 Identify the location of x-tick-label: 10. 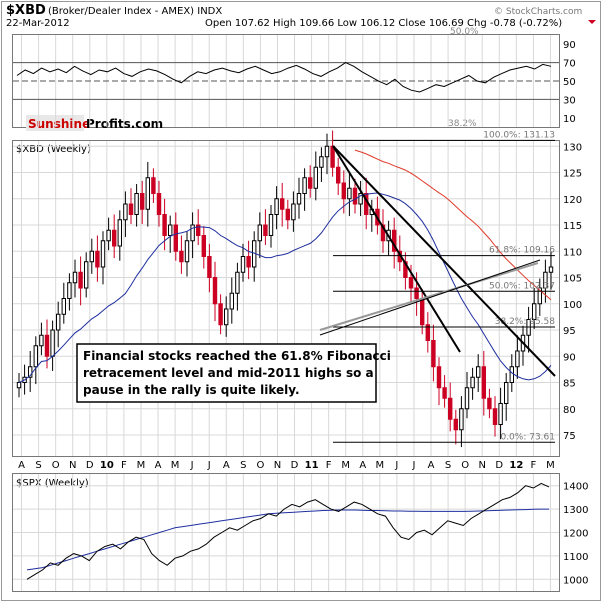
(107, 465).